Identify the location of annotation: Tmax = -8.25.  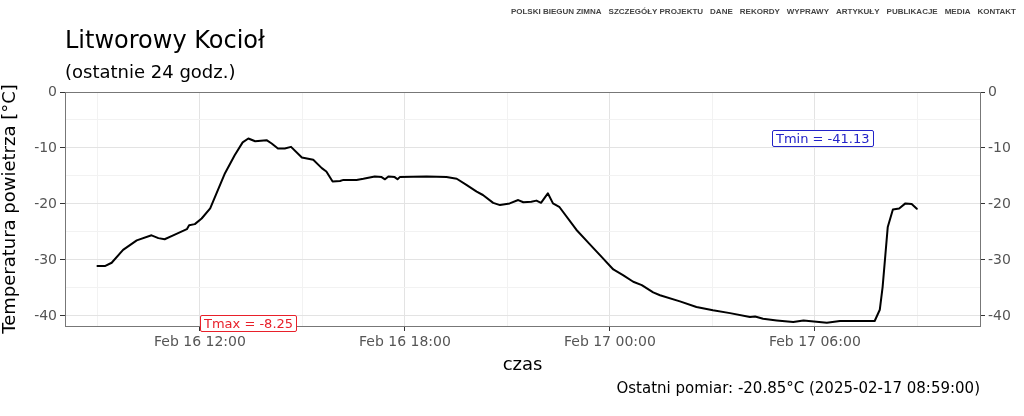
(249, 323).